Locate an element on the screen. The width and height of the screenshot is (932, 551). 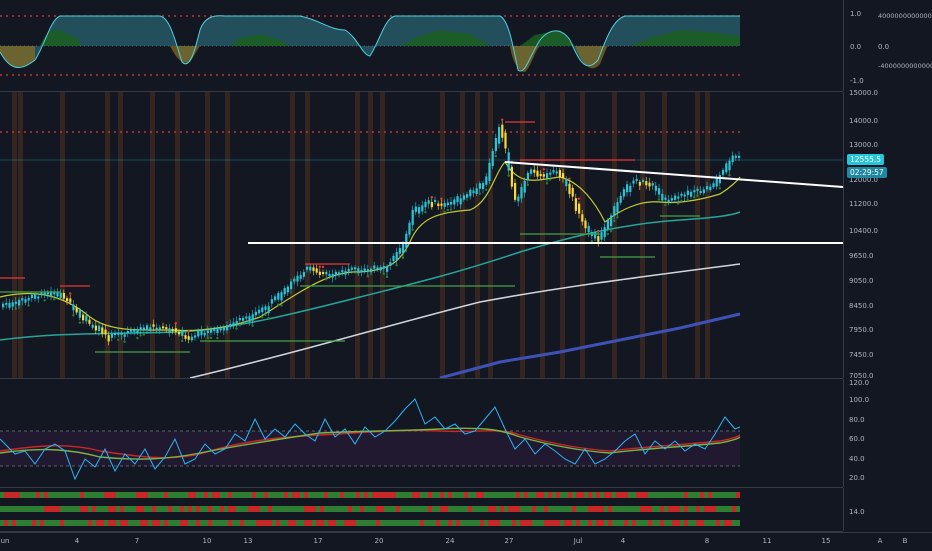
osc-label-0: 0.0 is located at coordinates (856, 47).